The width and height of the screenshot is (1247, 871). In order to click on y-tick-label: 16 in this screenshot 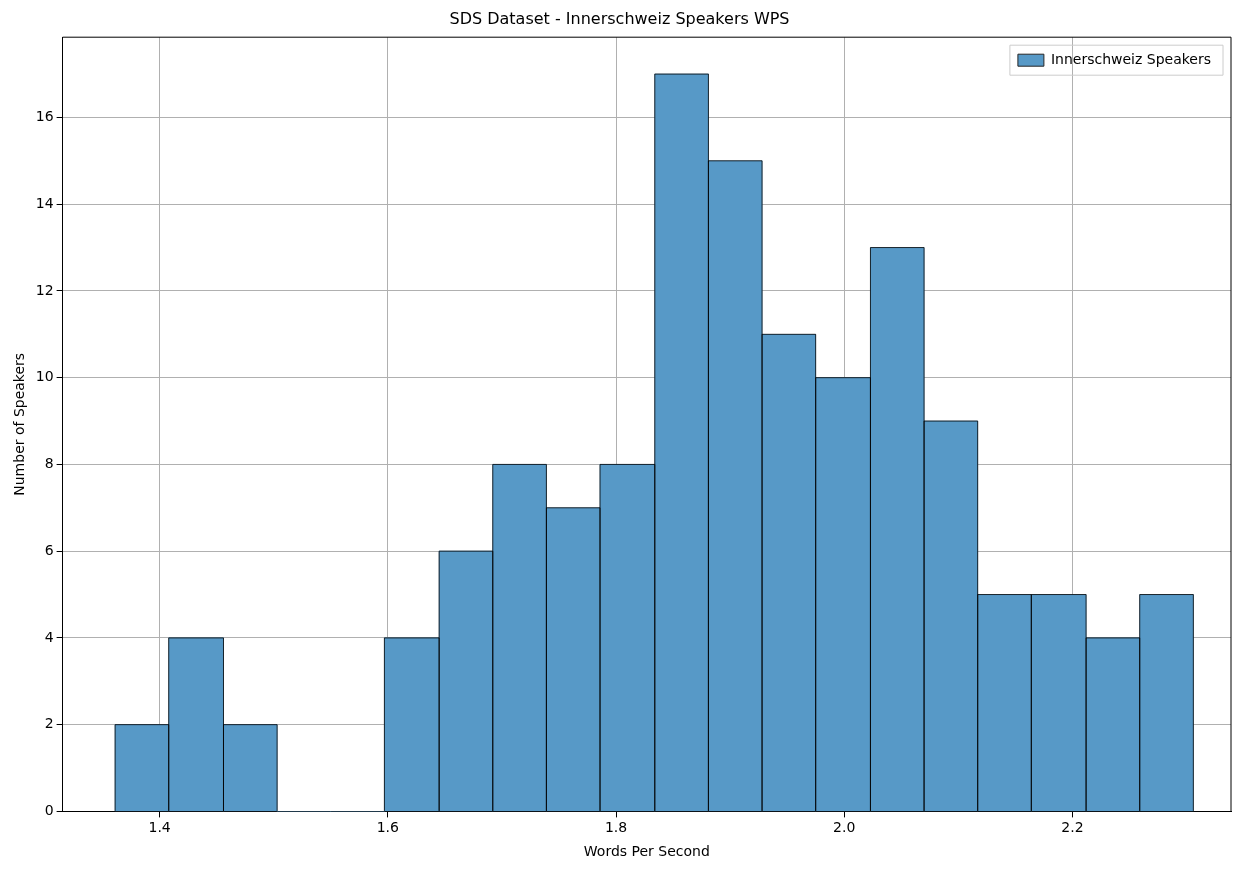, I will do `click(44, 116)`.